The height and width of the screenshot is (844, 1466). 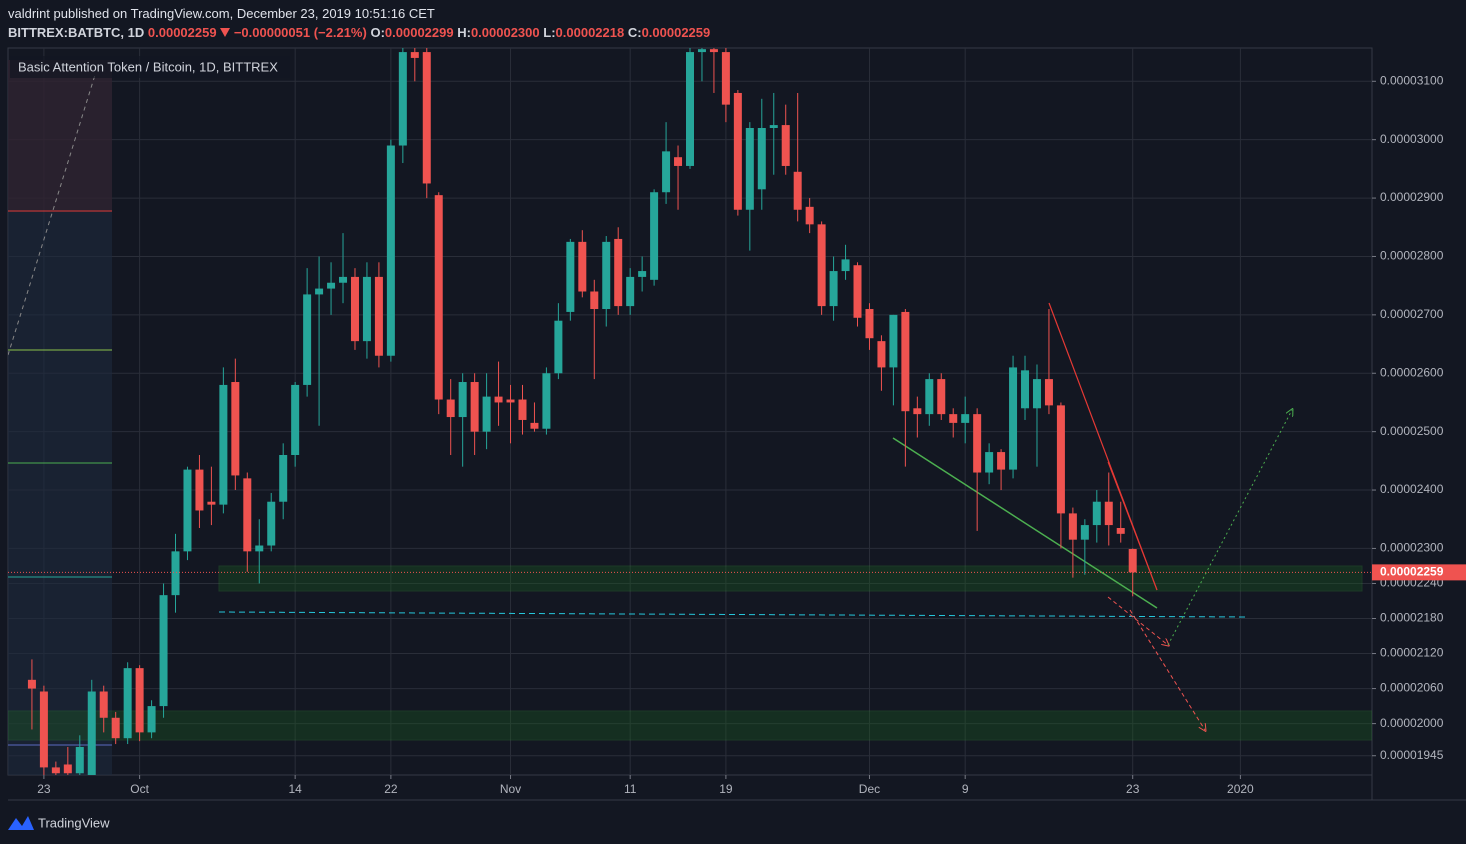 I want to click on c: 0.00002259, so click(x=676, y=32).